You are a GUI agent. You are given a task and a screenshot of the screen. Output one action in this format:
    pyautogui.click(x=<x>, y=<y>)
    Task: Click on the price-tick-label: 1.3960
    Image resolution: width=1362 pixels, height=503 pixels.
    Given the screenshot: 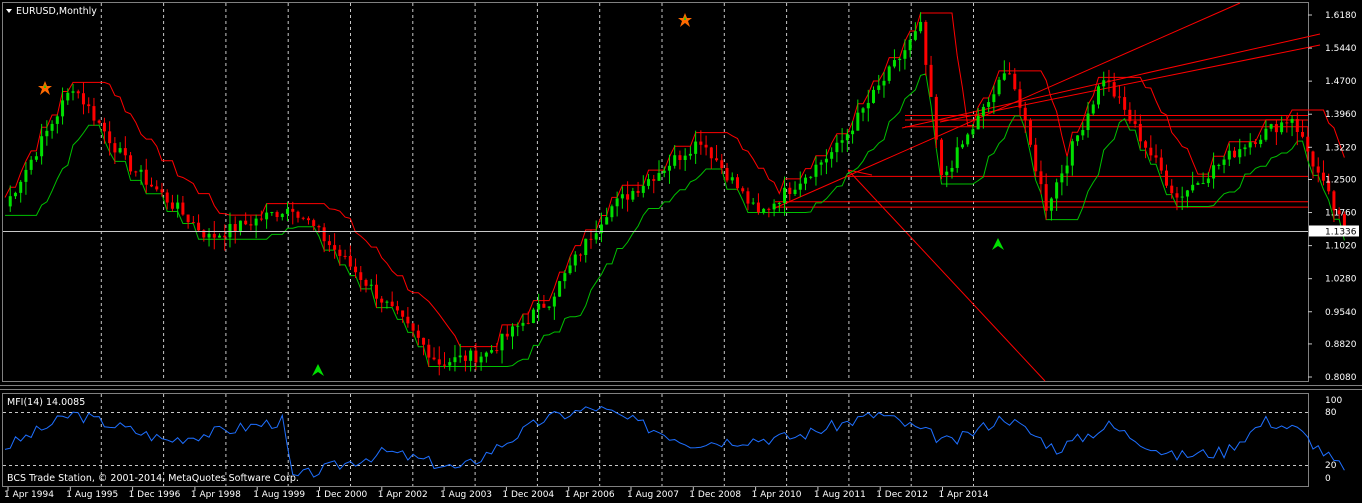 What is the action you would take?
    pyautogui.click(x=1341, y=115)
    